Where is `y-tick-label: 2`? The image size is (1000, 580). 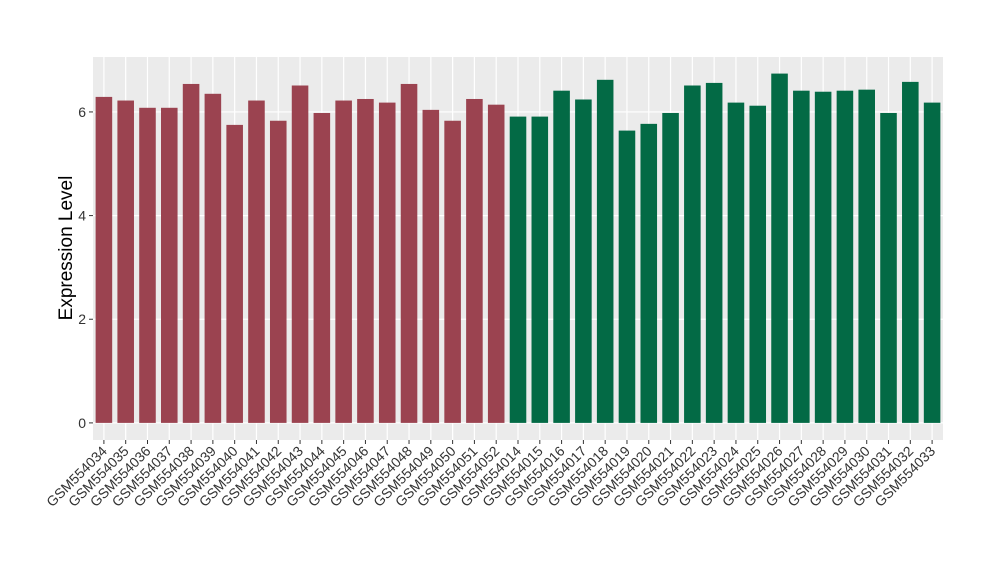
y-tick-label: 2 is located at coordinates (82, 319).